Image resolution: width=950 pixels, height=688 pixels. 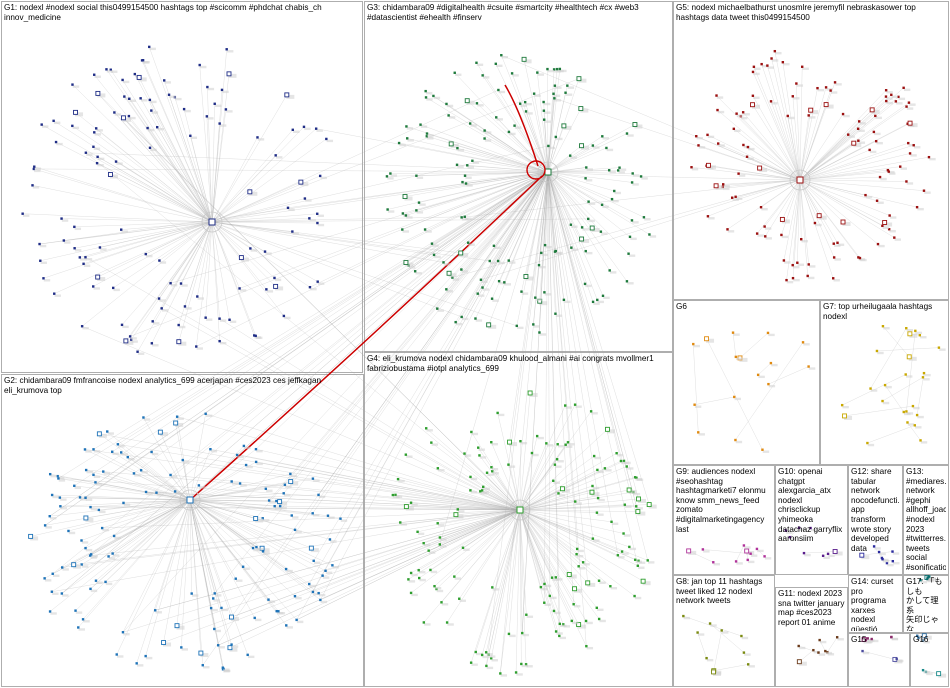 I want to click on node-g14, so click(x=891, y=637).